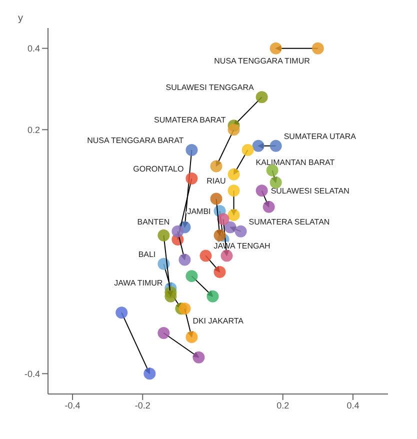 This screenshot has width=417, height=439. What do you see at coordinates (138, 283) in the screenshot?
I see `series-label: JAWA TIMUR` at bounding box center [138, 283].